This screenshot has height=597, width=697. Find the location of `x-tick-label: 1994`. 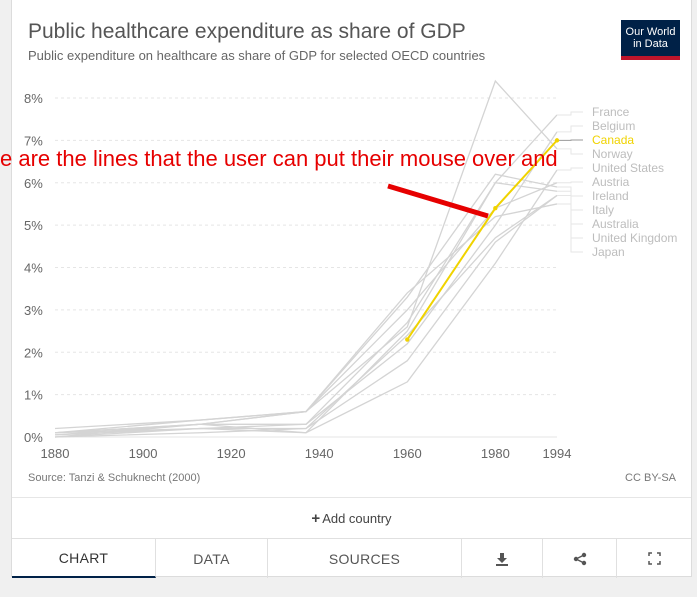

x-tick-label: 1994 is located at coordinates (557, 453).